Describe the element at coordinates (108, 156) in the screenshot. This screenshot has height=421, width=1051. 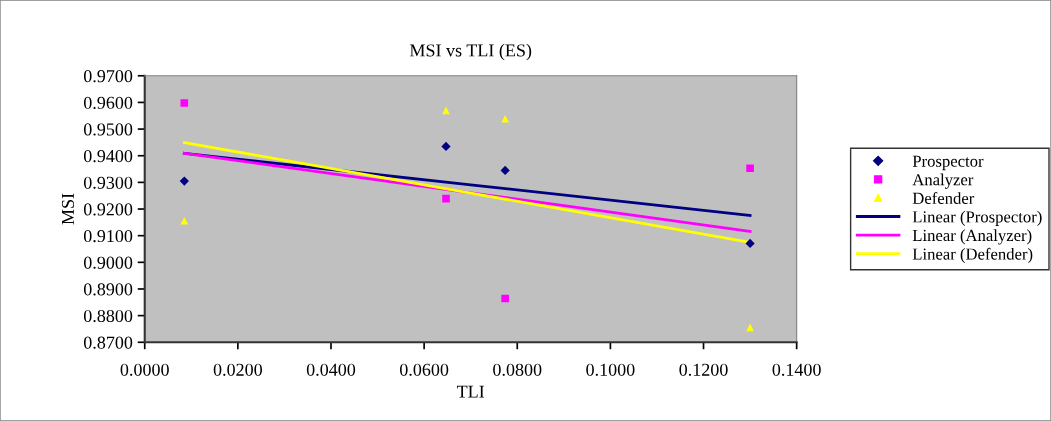
I see `y-tick-label: 0.9400` at that location.